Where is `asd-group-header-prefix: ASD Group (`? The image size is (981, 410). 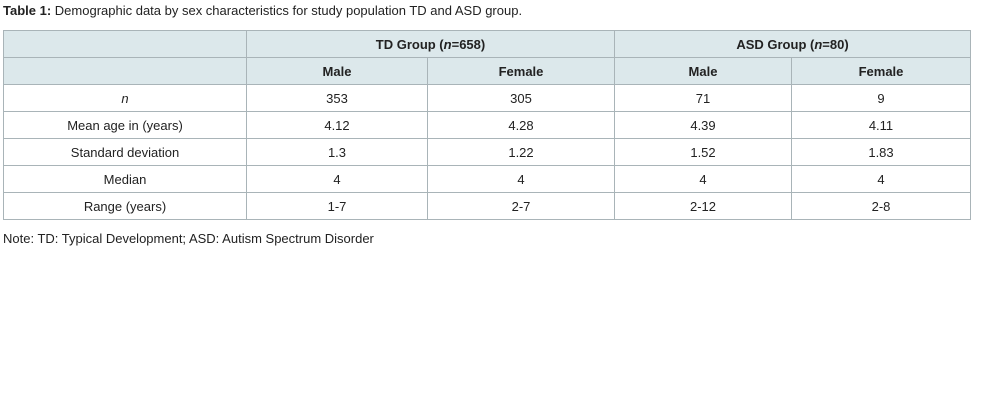 asd-group-header-prefix: ASD Group ( is located at coordinates (775, 44).